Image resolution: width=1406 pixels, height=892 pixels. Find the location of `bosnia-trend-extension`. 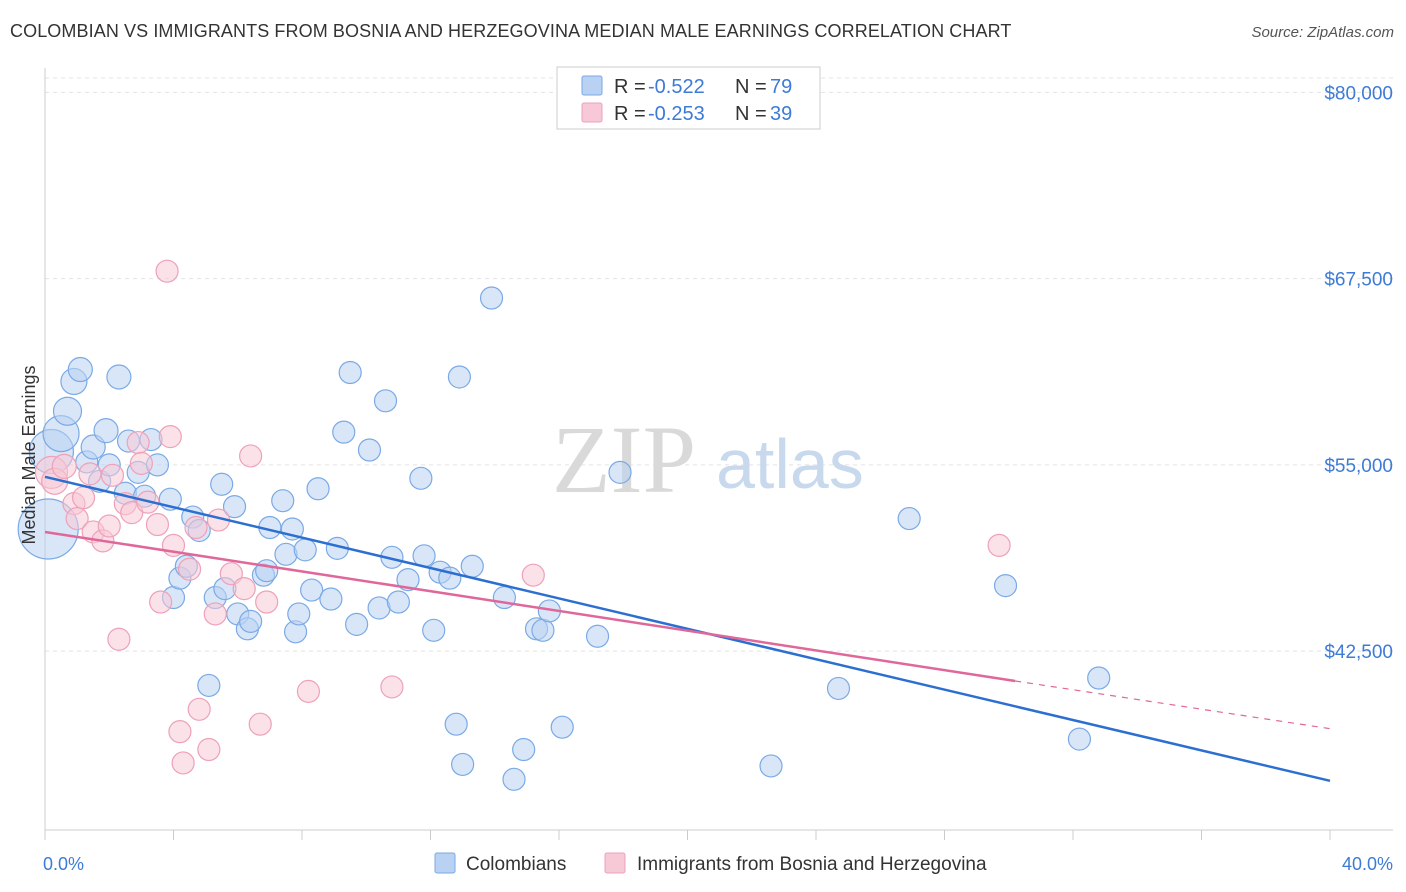

bosnia-trend-extension is located at coordinates (1173, 705).